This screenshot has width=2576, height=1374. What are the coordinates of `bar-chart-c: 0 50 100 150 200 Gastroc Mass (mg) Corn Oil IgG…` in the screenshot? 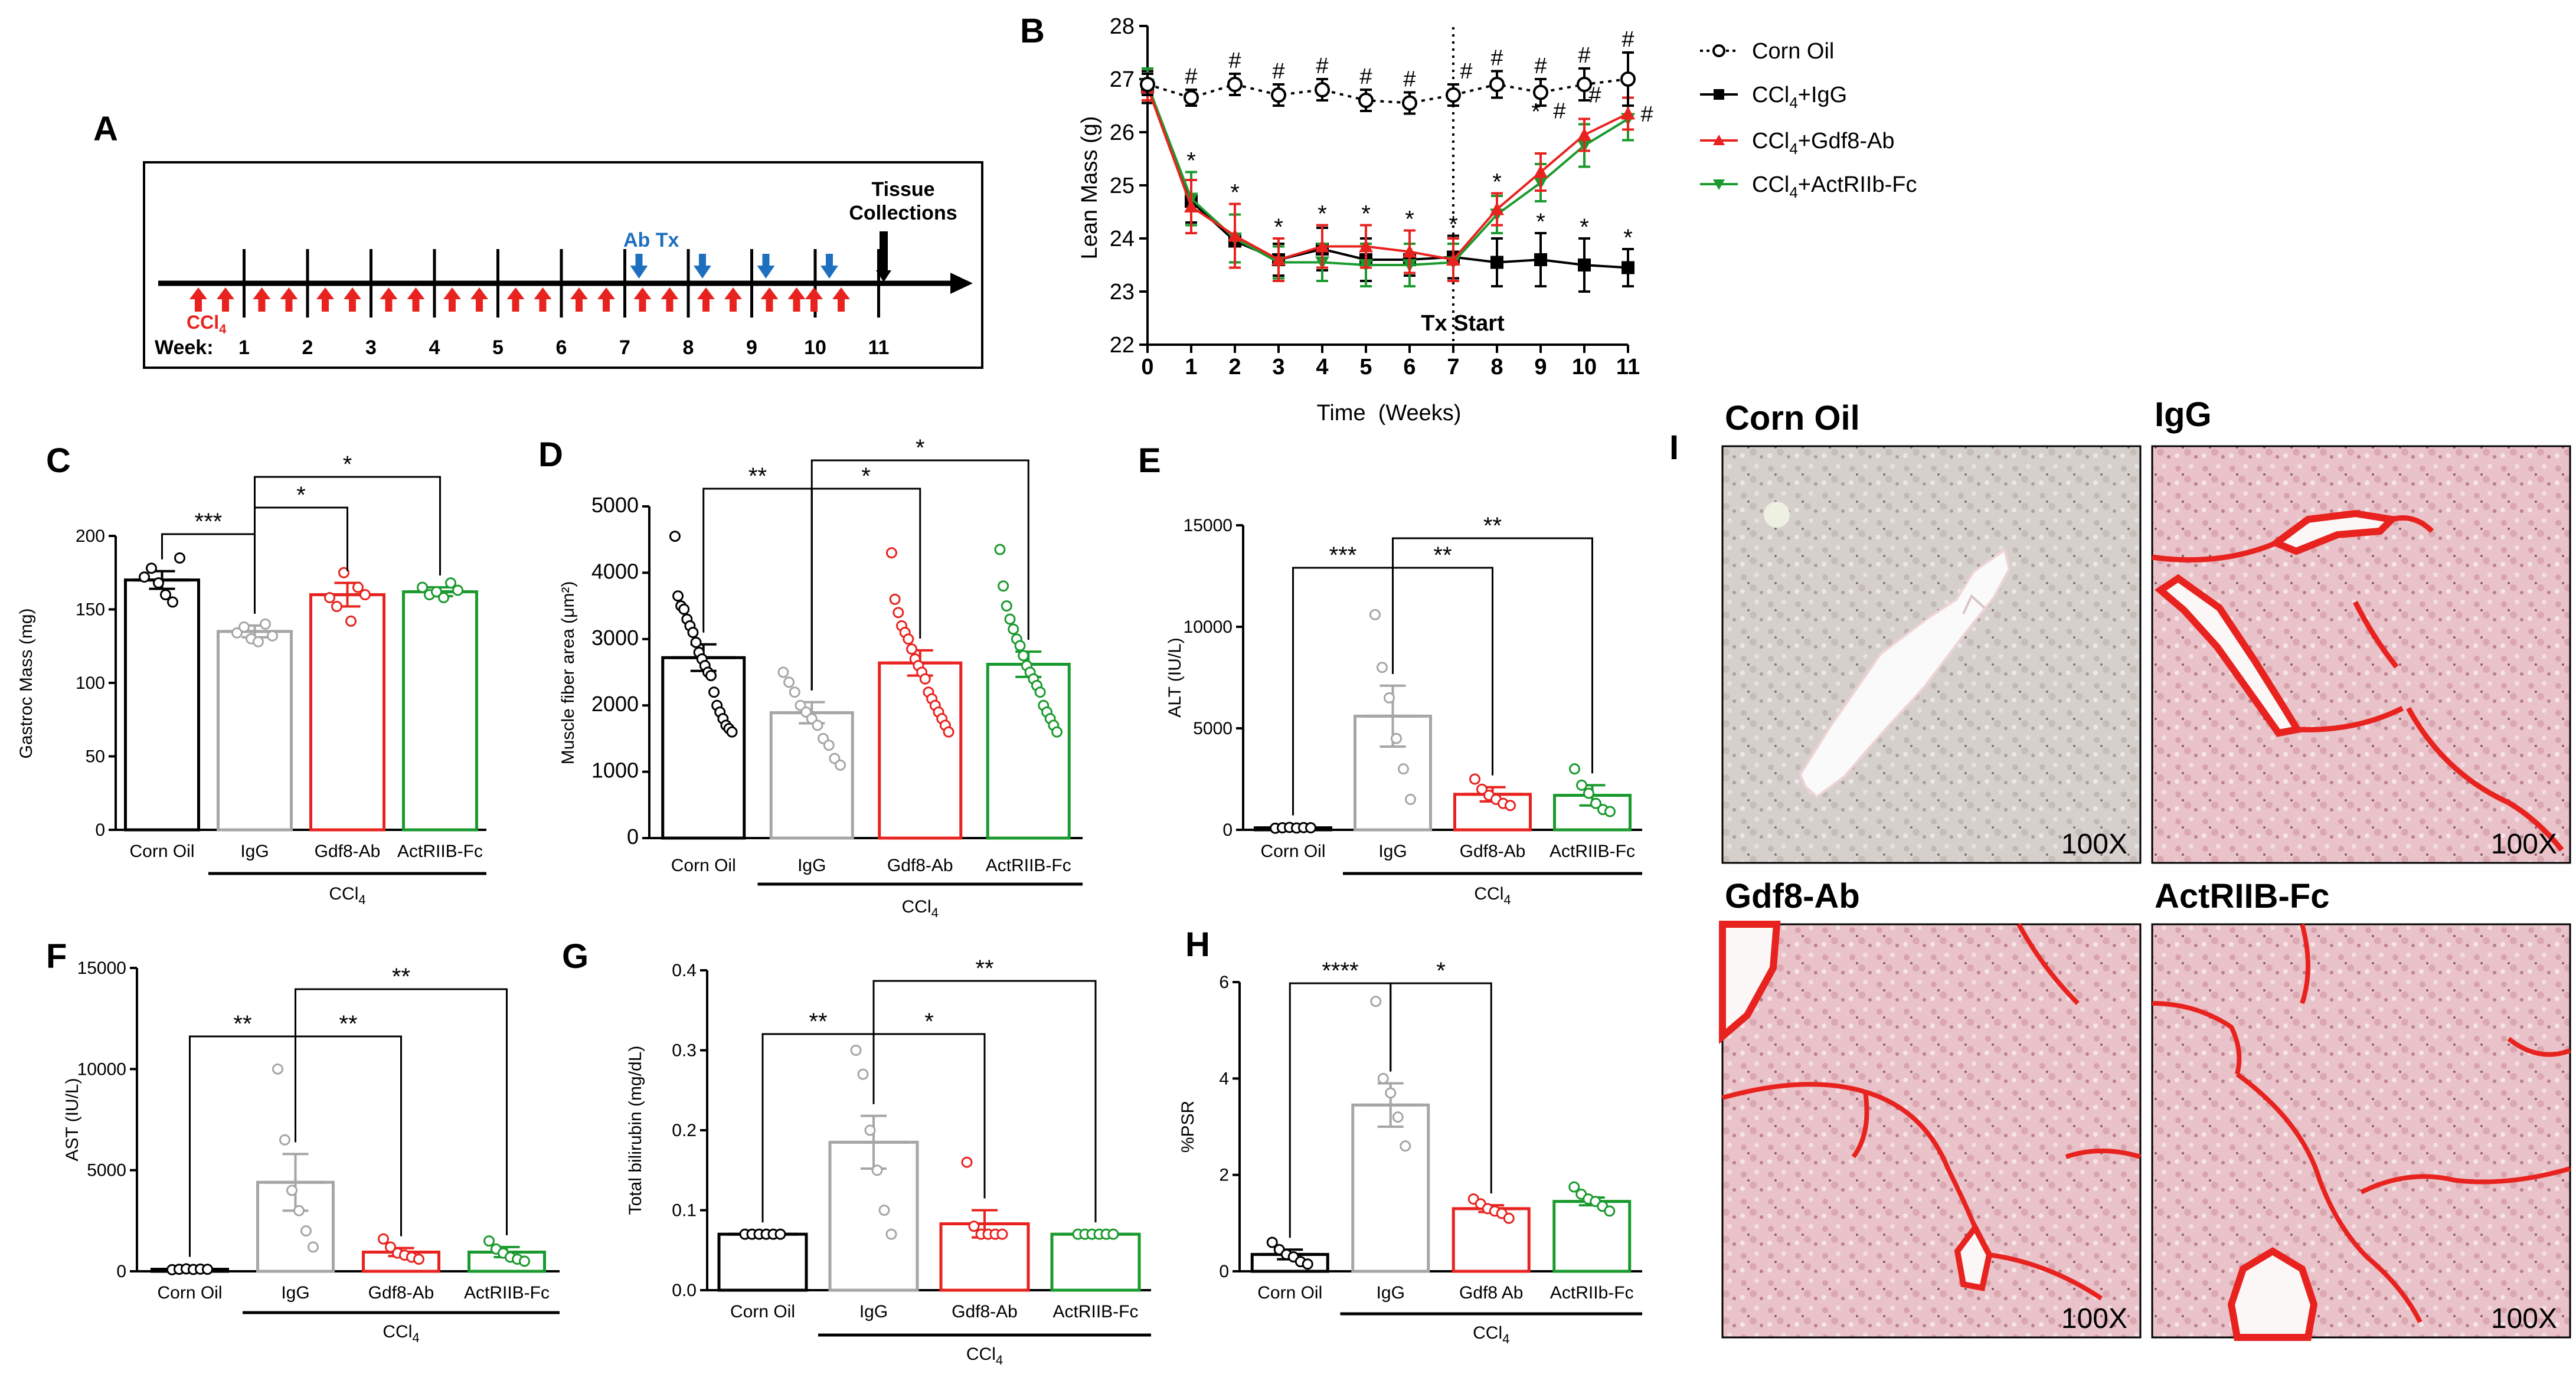 It's located at (251, 679).